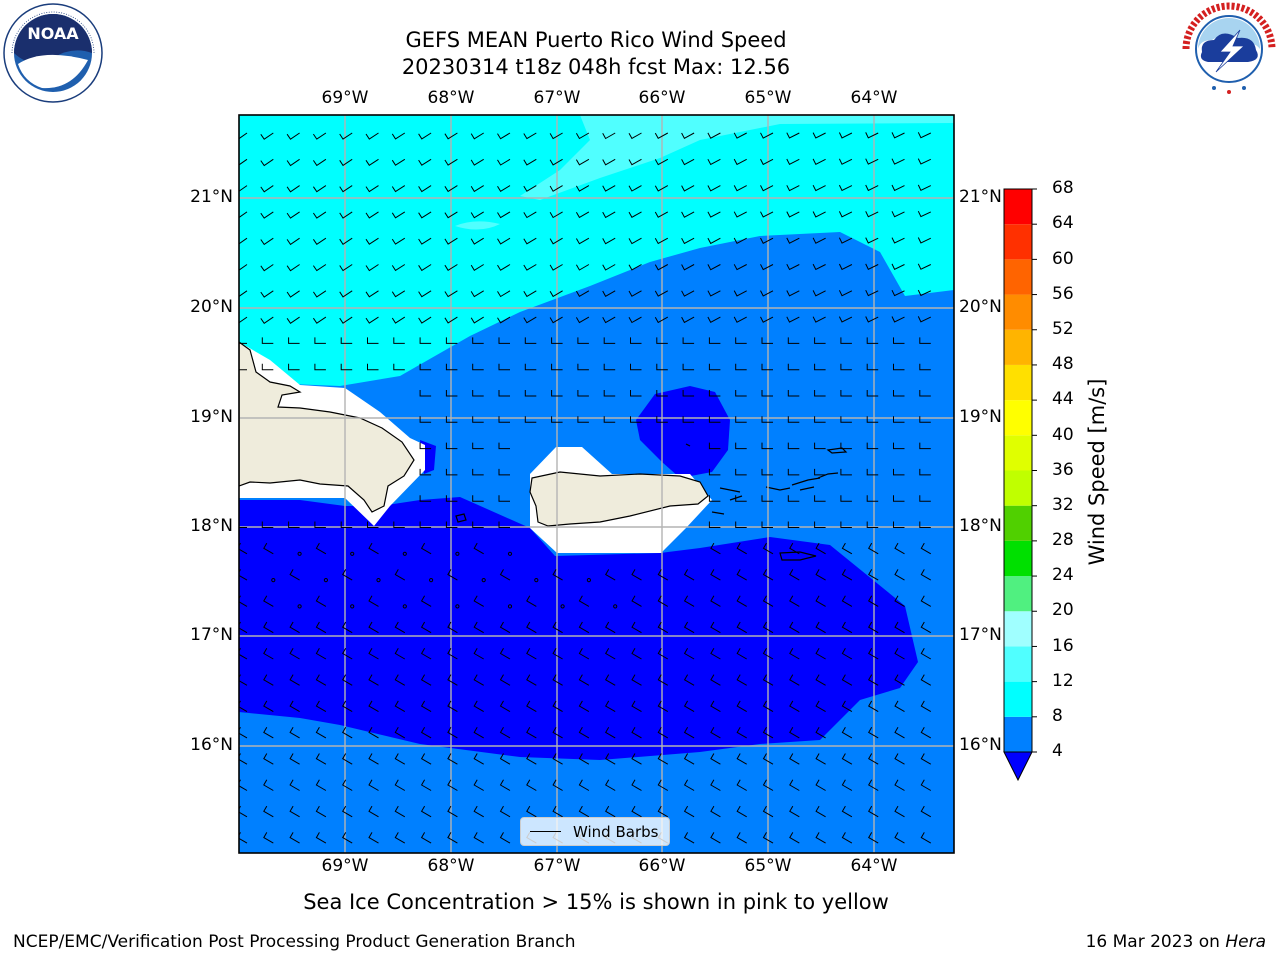  What do you see at coordinates (1063, 223) in the screenshot?
I see `colorbar-tick-label: 64` at bounding box center [1063, 223].